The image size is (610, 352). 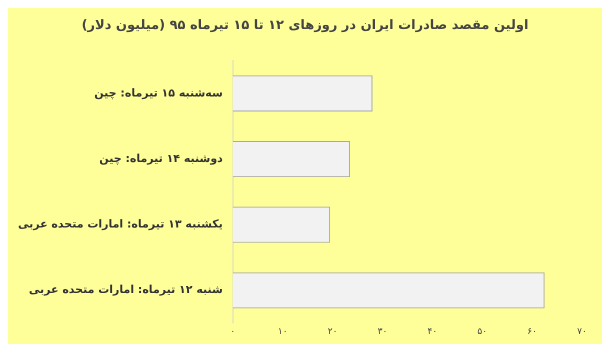 I want to click on y-tick-label: شنبه ۱۲ تیرماه: امارات متحده عربی, so click(x=125, y=289).